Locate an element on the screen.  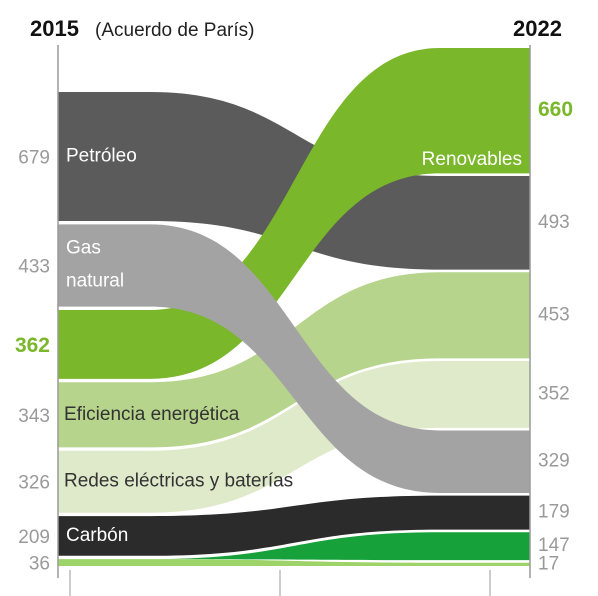
value-label: 679 is located at coordinates (34, 158).